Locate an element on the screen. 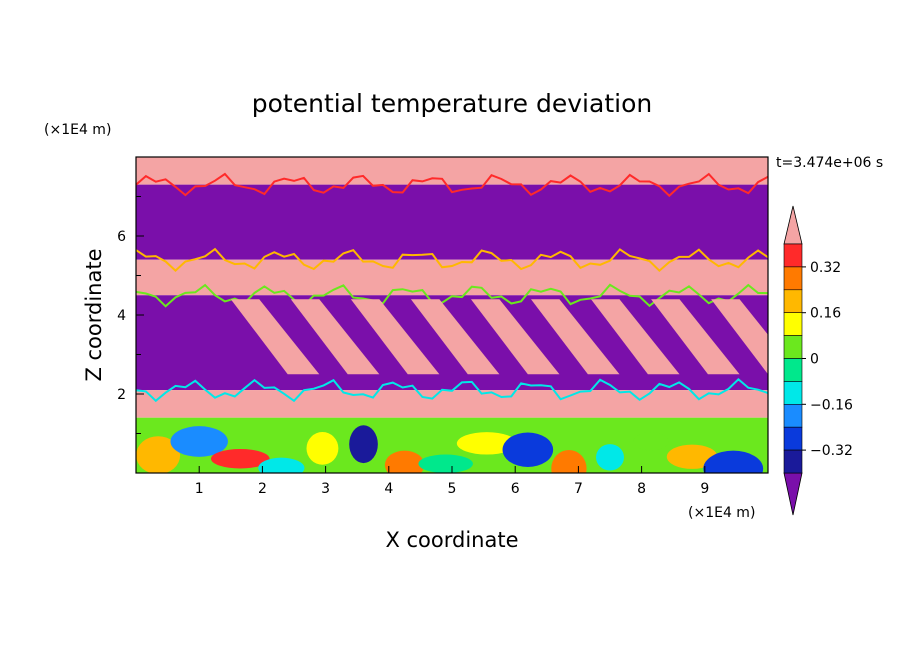 This screenshot has width=904, height=654. mid-layer-streaks is located at coordinates (499, 337).